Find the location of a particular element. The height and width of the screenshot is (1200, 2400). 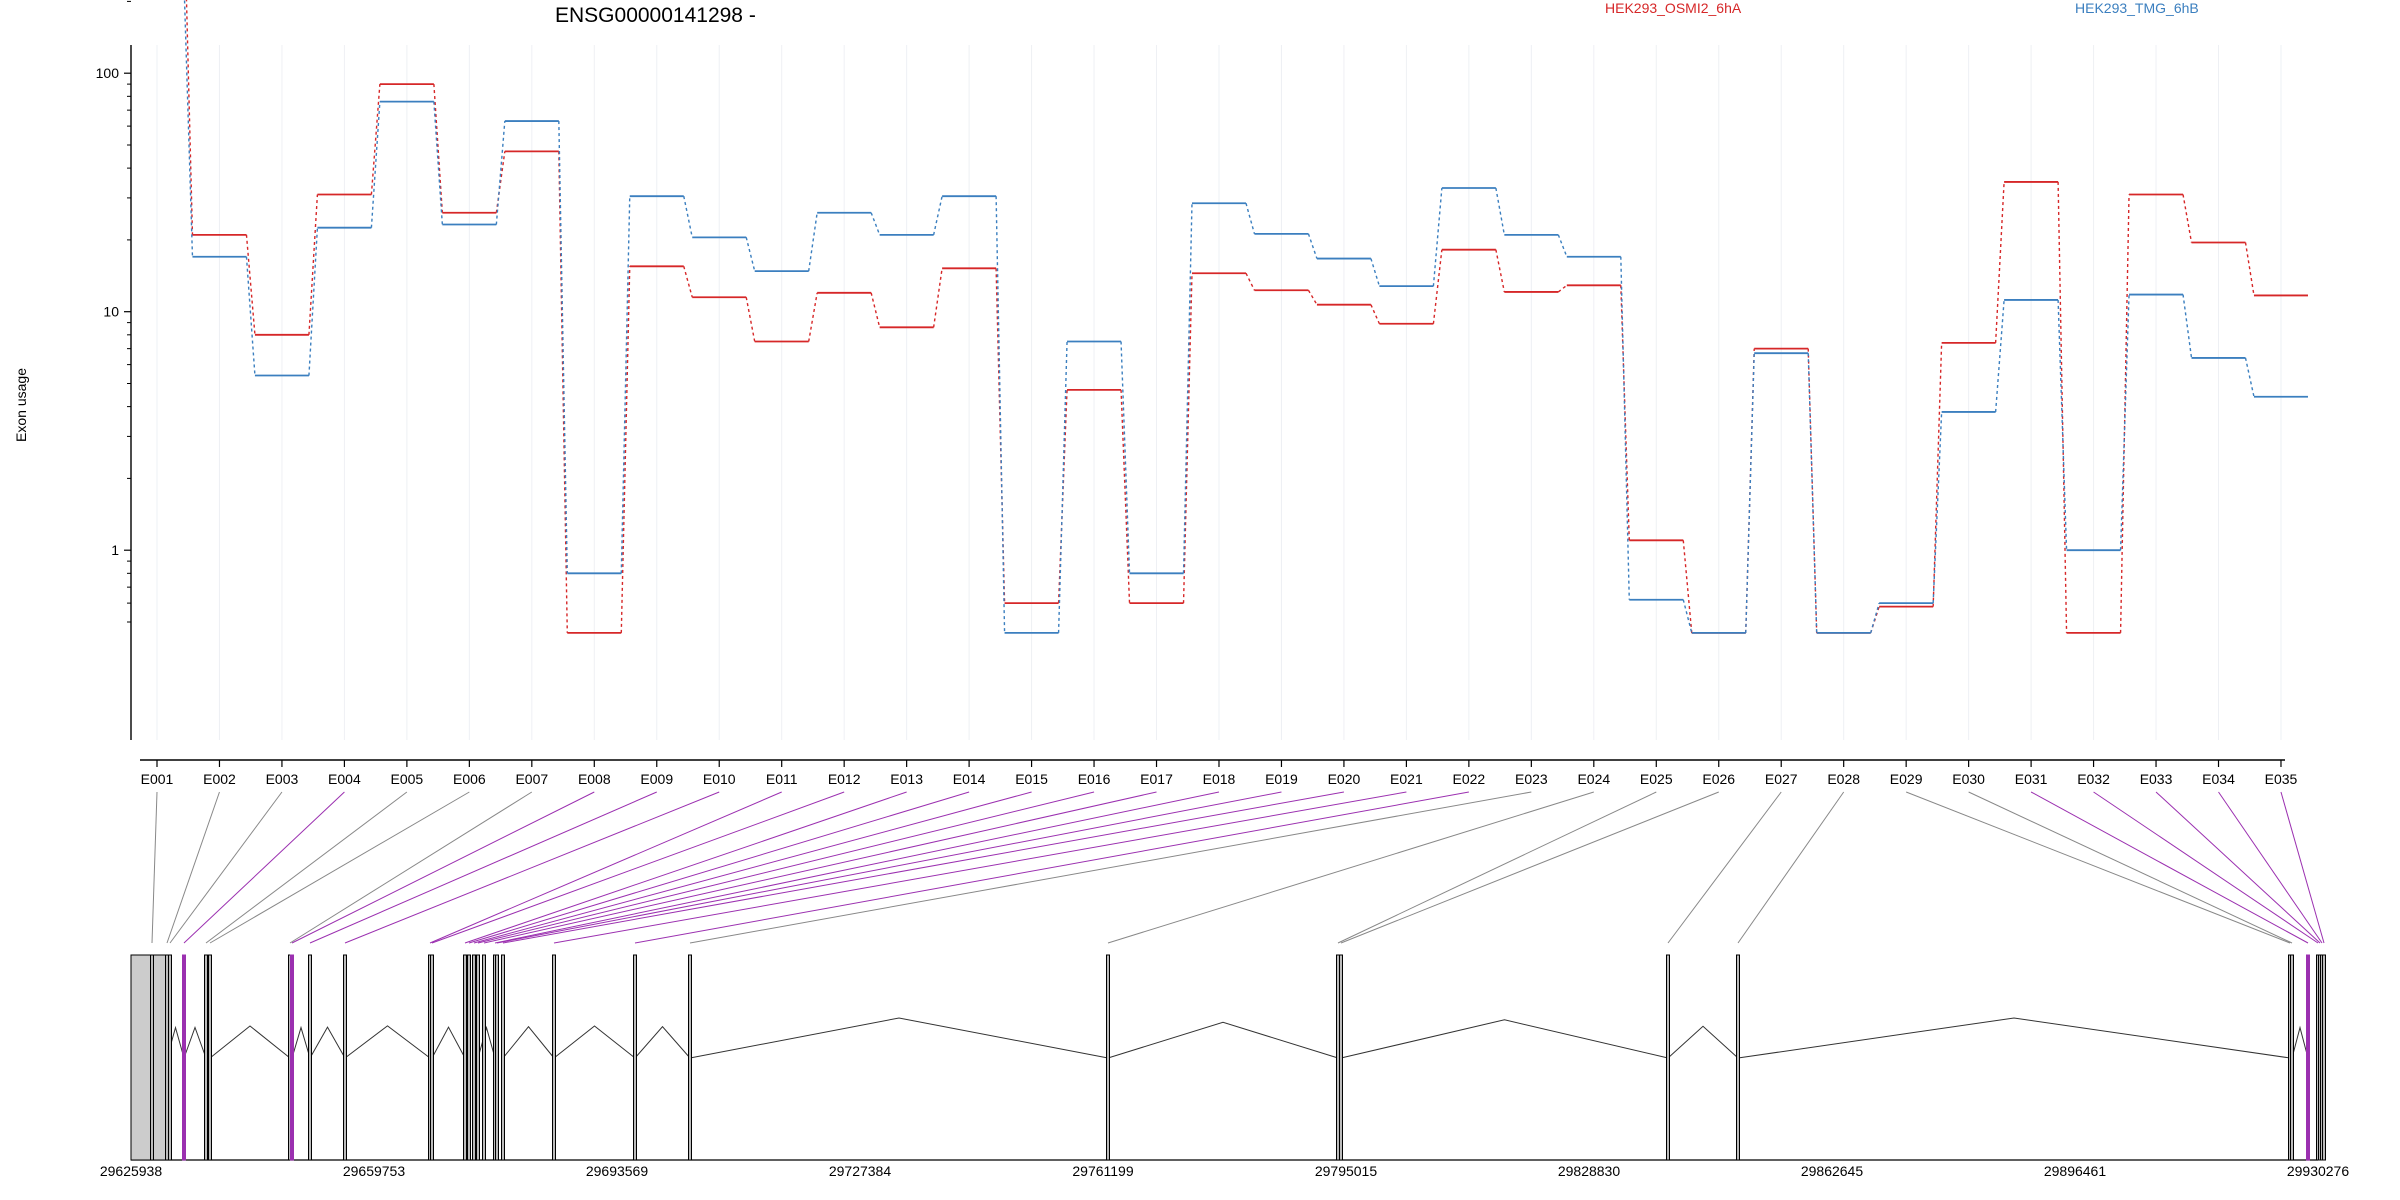

x-tick-label-E027: E027 is located at coordinates (1781, 779).